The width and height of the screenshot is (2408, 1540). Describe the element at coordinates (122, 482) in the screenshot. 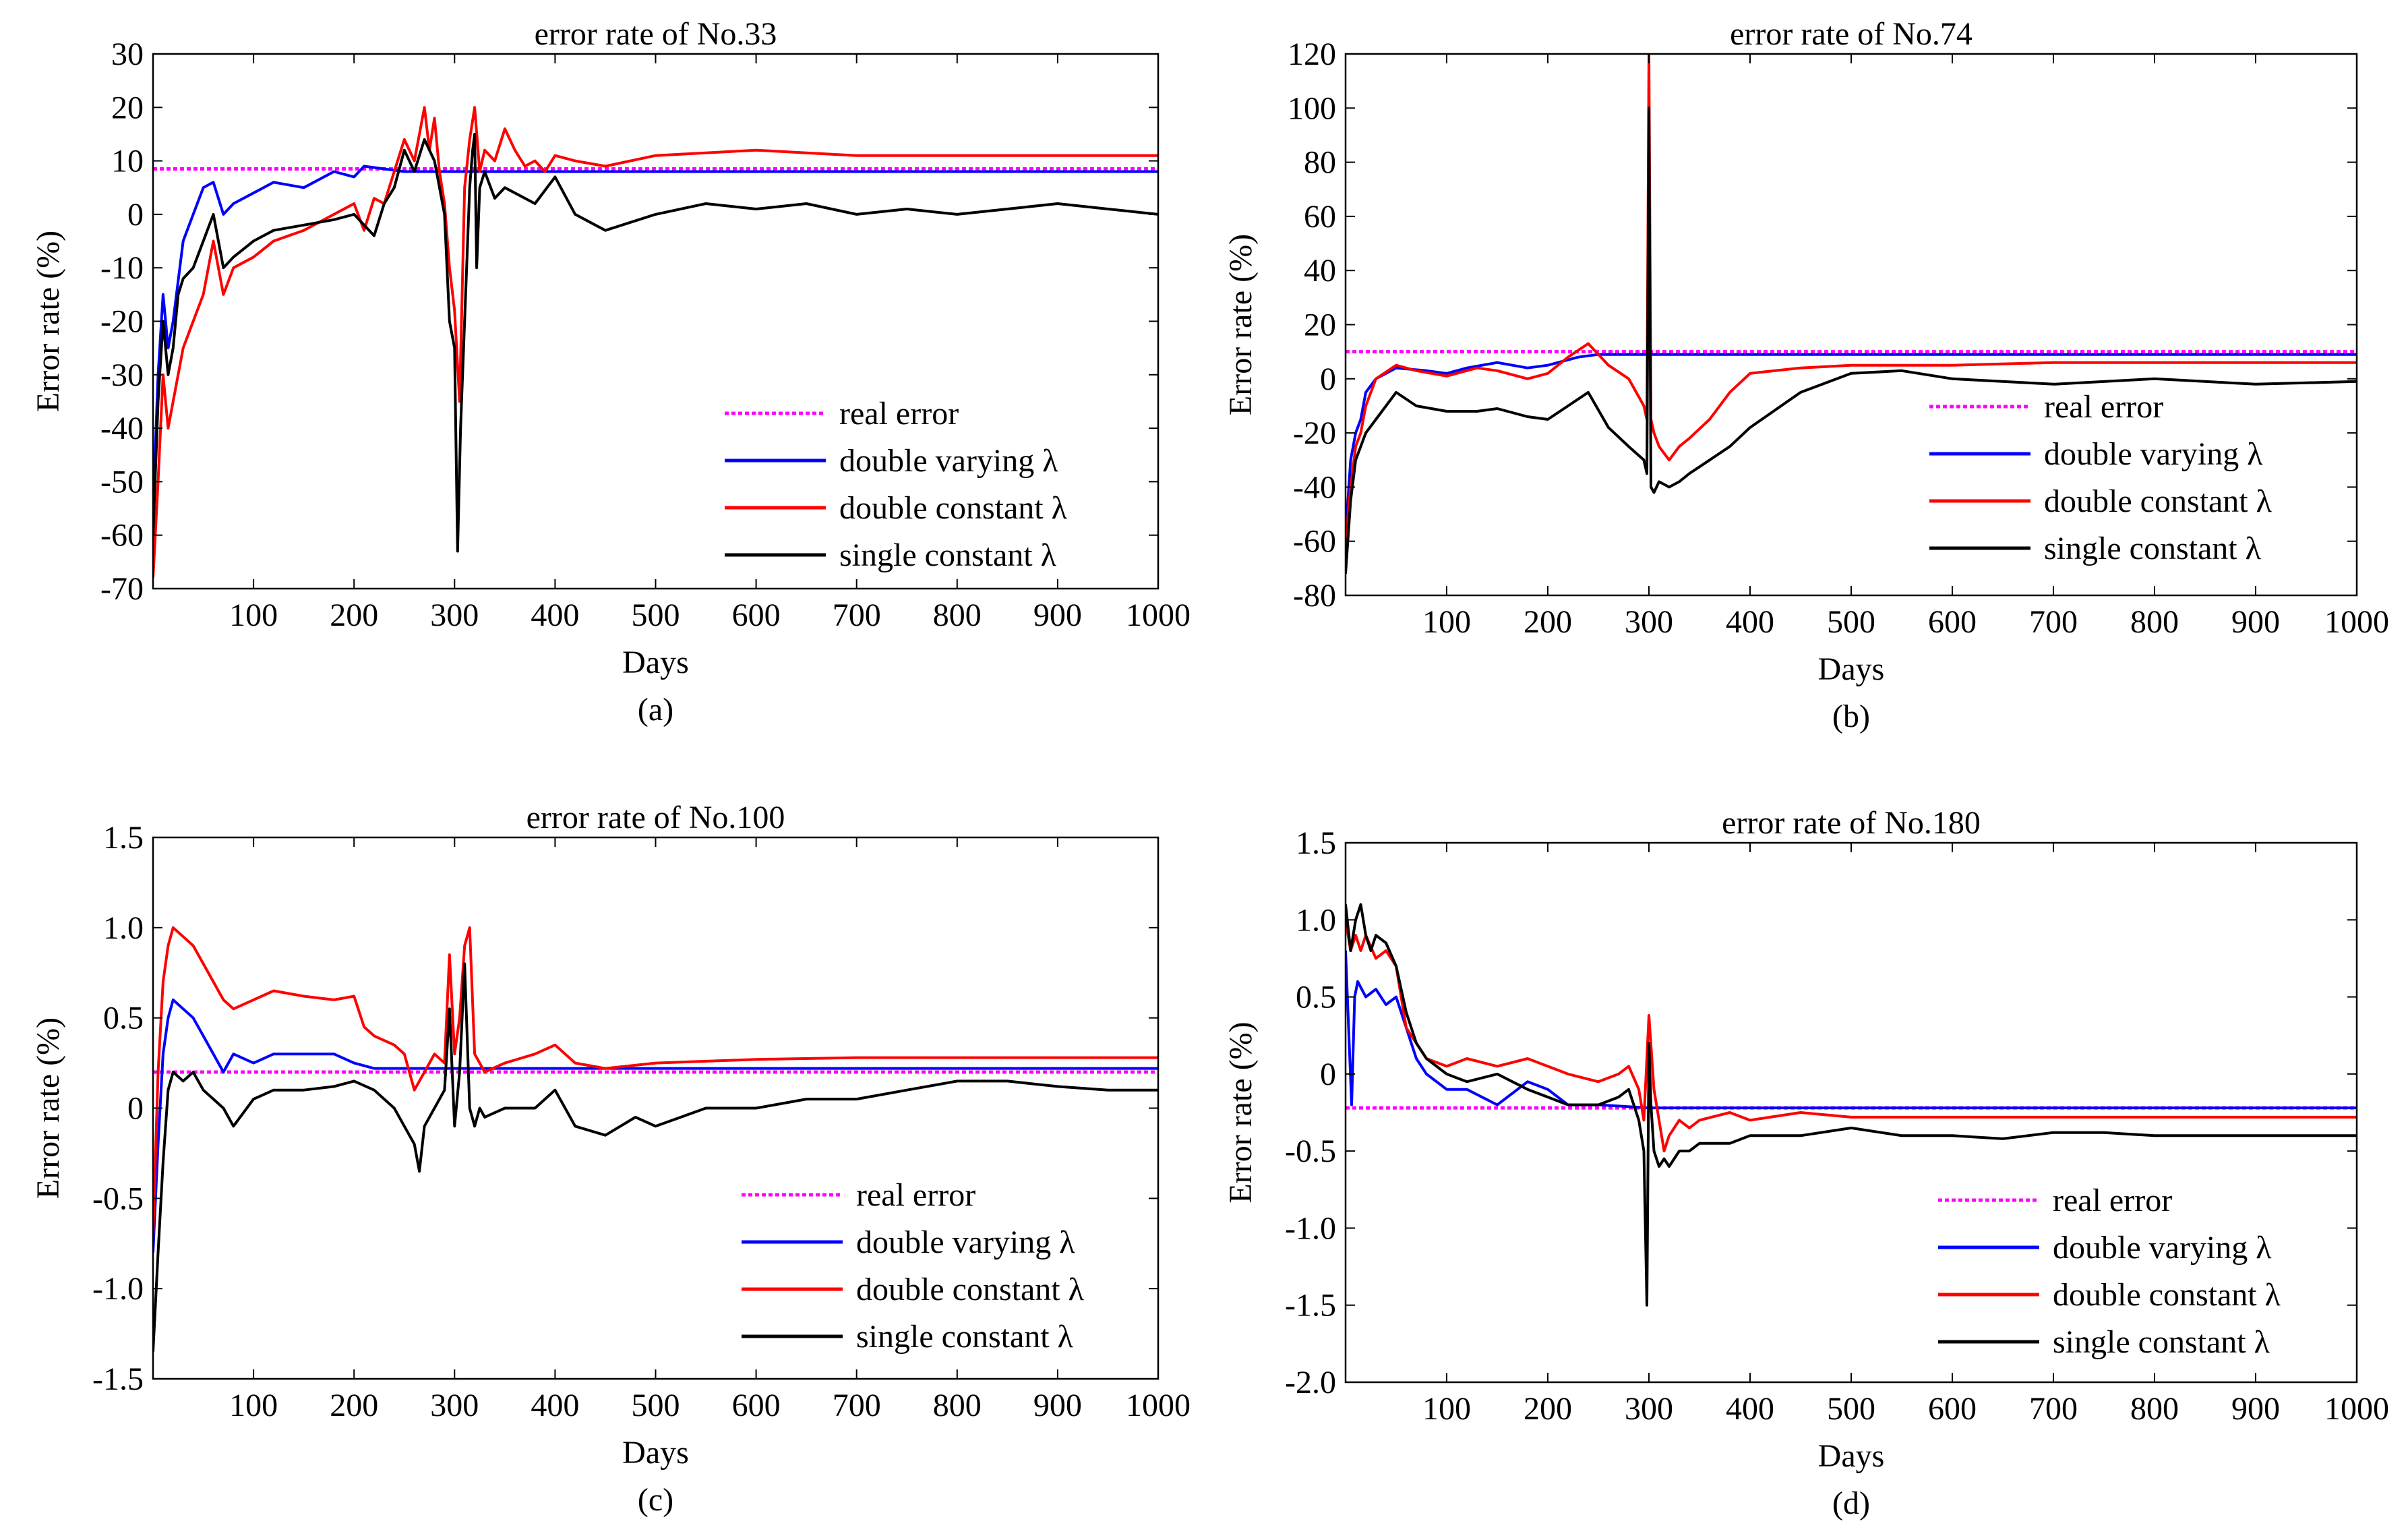

I see `y-tick-label: -50` at that location.